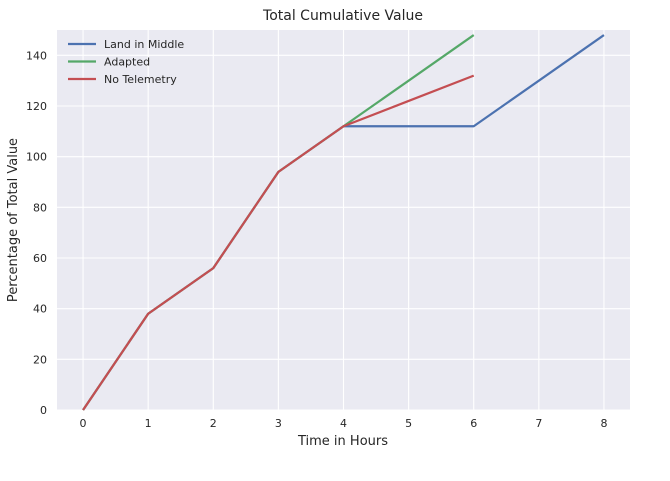 This screenshot has height=481, width=670. Describe the element at coordinates (43, 410) in the screenshot. I see `y-tick-label: 0` at that location.